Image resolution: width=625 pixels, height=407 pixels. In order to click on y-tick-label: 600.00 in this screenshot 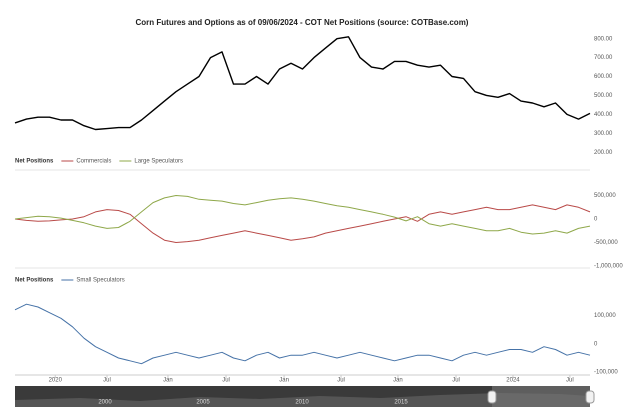, I will do `click(603, 77)`.